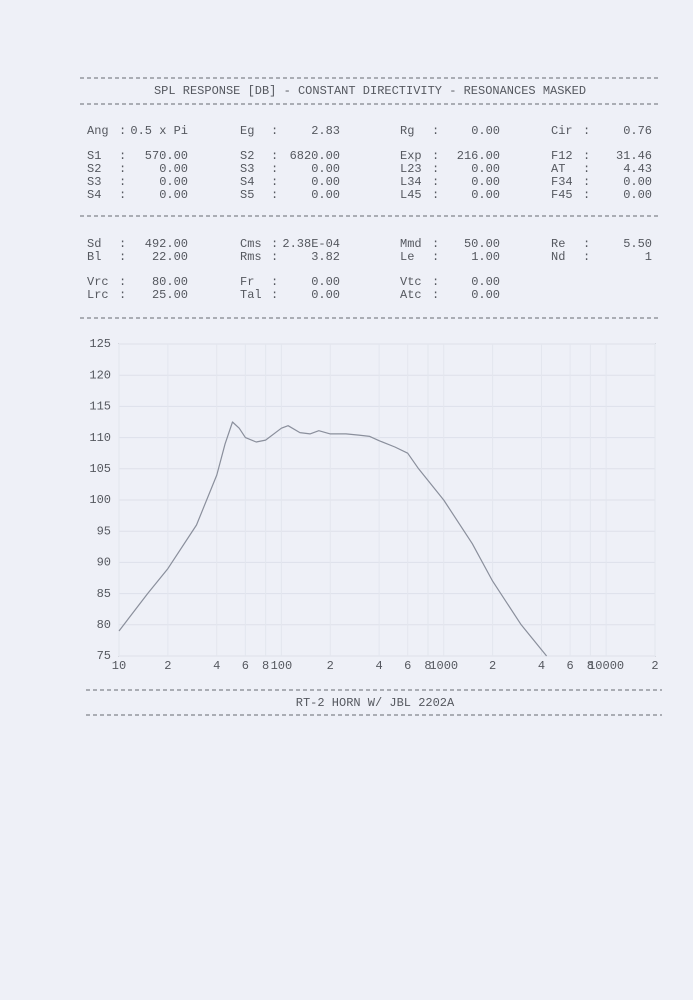  I want to click on param-value: 1.00, so click(485, 257).